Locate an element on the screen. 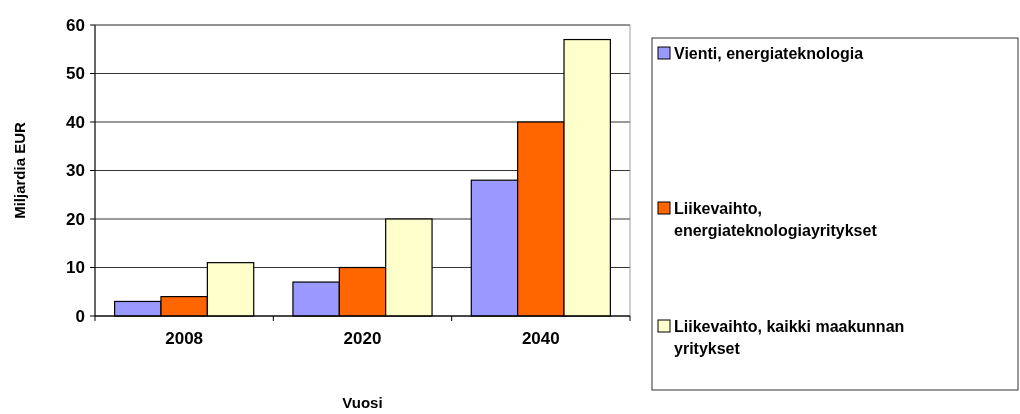 The width and height of the screenshot is (1020, 414). y-tick-label: 0 is located at coordinates (80, 316).